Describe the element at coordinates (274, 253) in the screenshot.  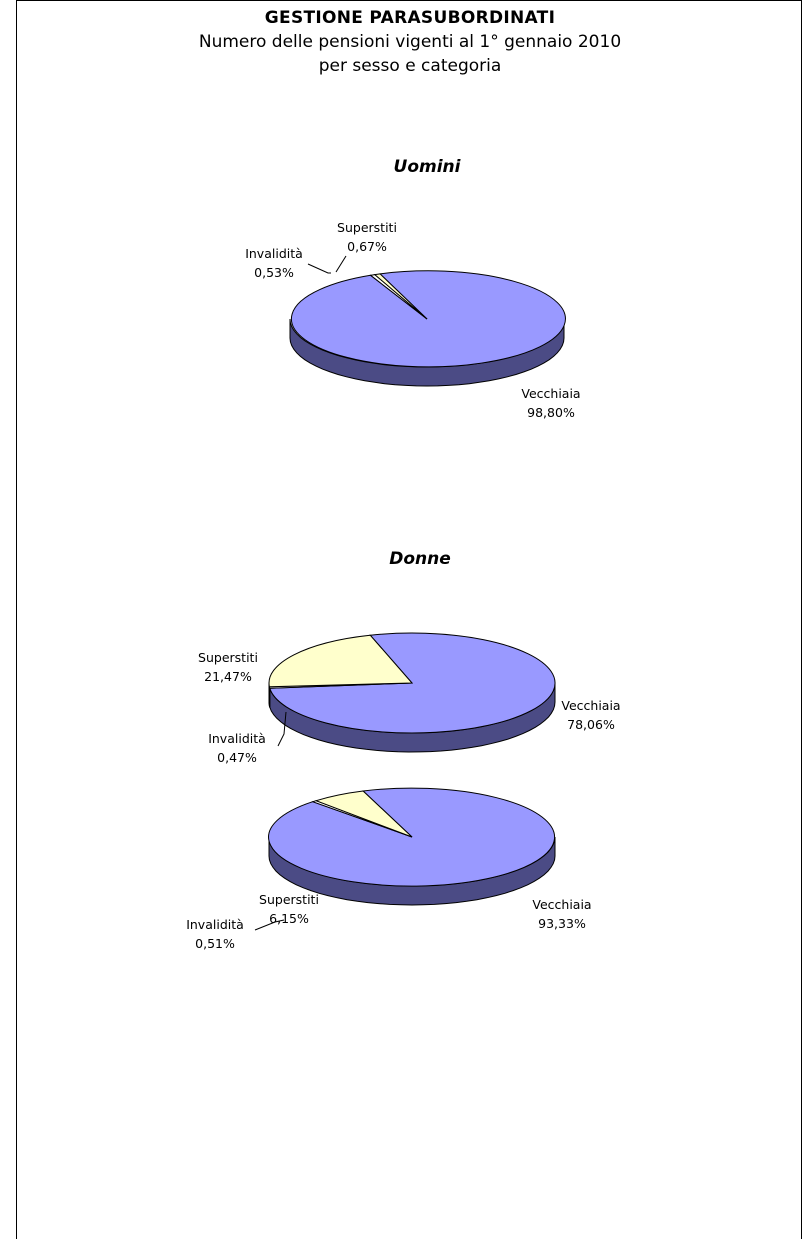
I see `data-label-name-uomini-invalidita: Invalidità` at that location.